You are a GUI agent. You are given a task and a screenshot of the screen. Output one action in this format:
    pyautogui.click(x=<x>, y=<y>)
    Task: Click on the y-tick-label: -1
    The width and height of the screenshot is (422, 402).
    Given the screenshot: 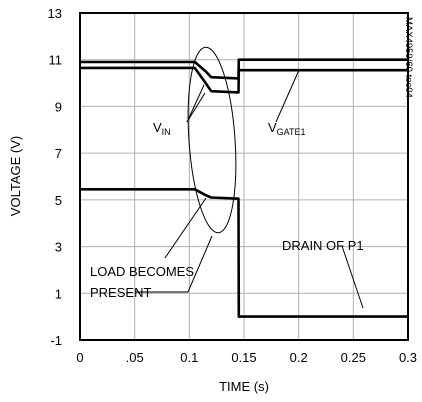 What is the action you would take?
    pyautogui.click(x=56, y=340)
    